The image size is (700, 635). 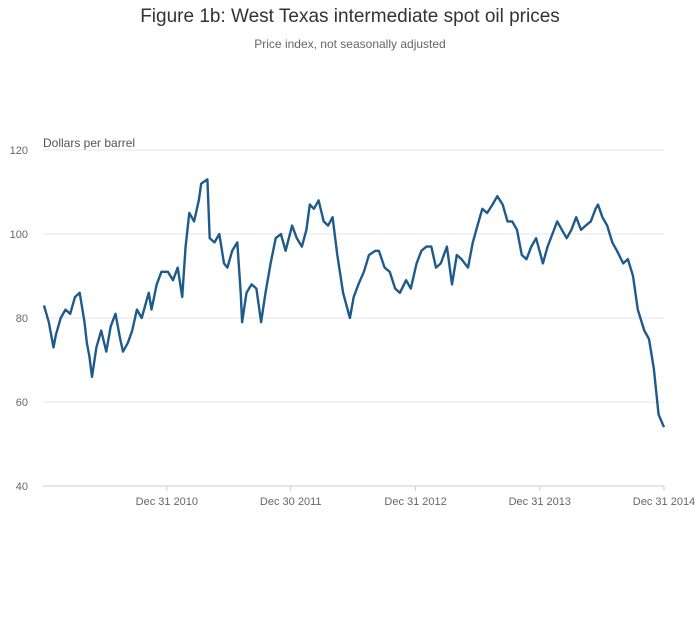 I want to click on x-tick-label: Dec 31 2012, so click(x=415, y=502).